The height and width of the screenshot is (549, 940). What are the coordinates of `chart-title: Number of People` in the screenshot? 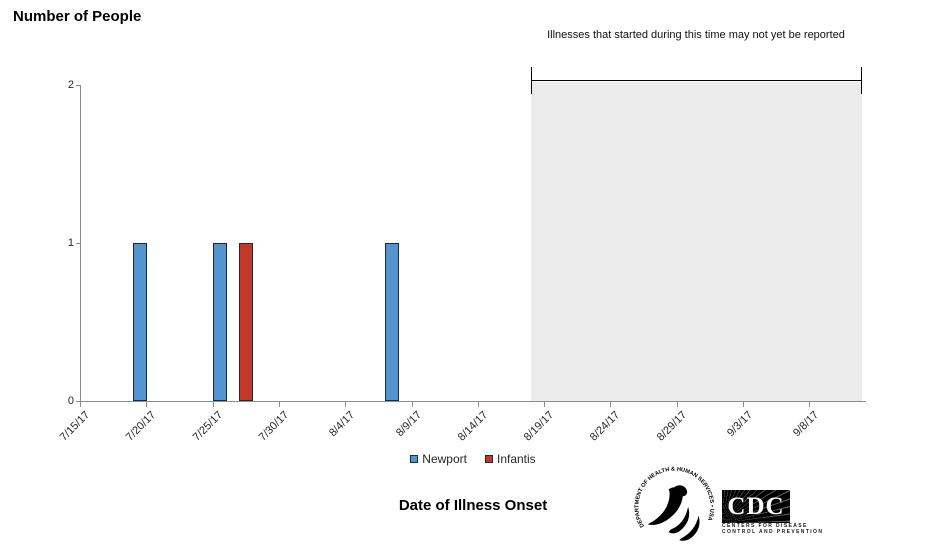 It's located at (77, 16).